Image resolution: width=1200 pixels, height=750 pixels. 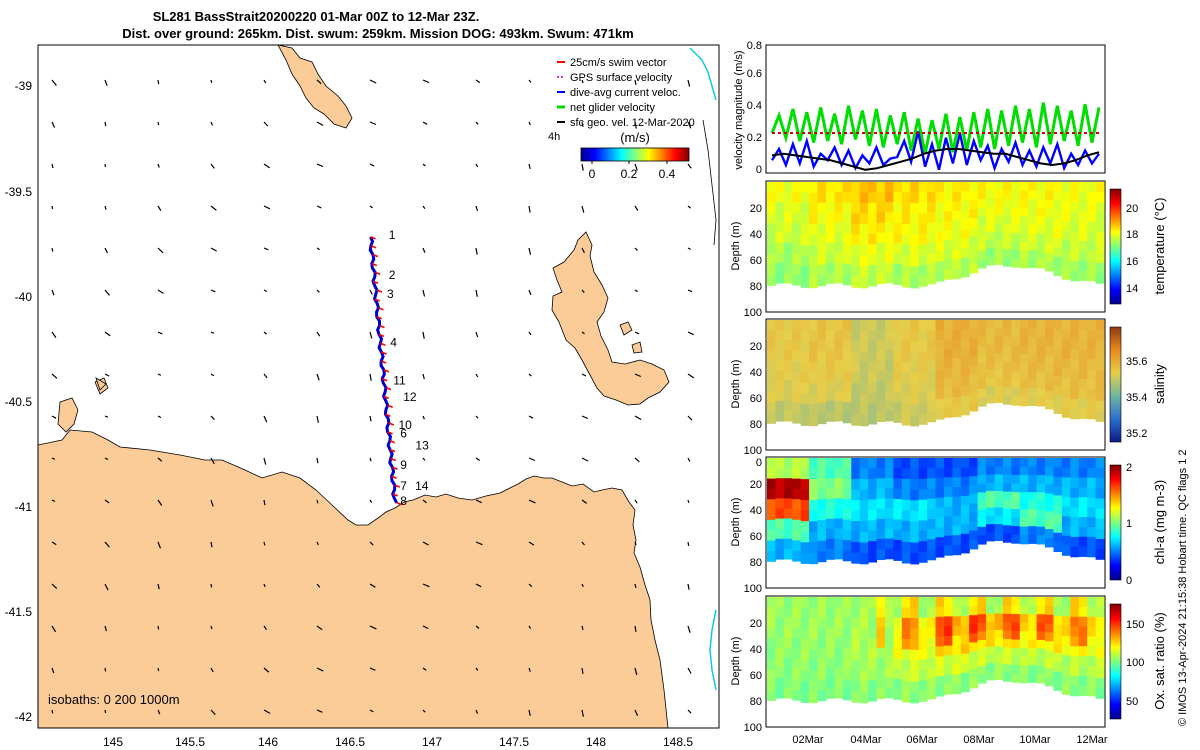 What do you see at coordinates (1159, 522) in the screenshot?
I see `chlorophyll-cbar-label: chl-a (mg m-3)` at bounding box center [1159, 522].